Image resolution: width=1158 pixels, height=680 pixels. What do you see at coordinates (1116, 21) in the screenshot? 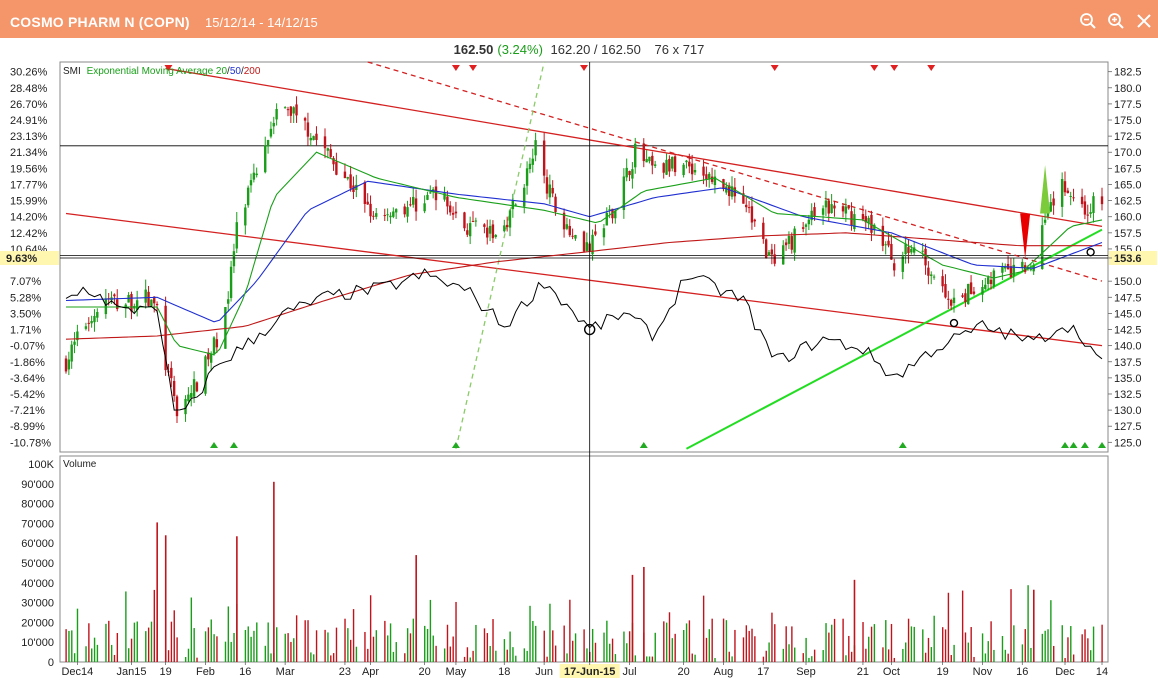
I see `zoom-in-icon` at bounding box center [1116, 21].